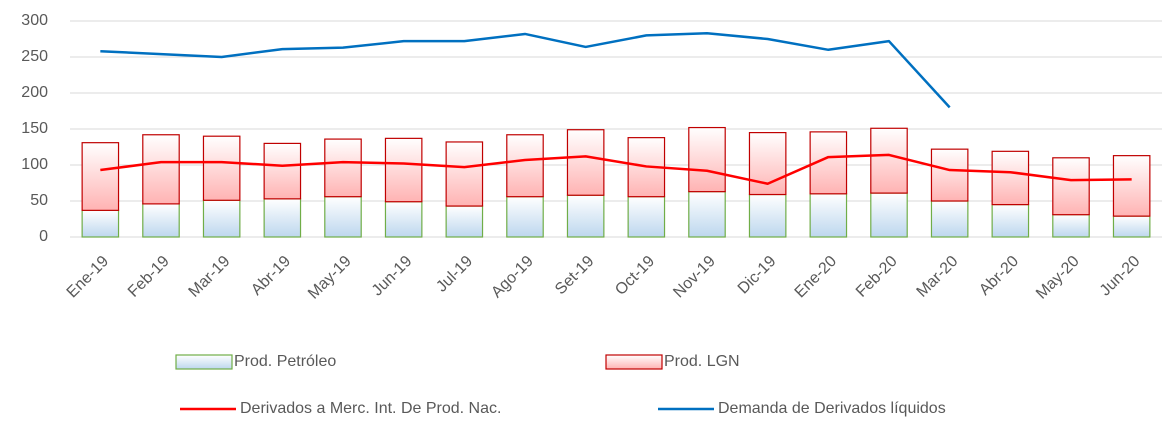  What do you see at coordinates (285, 361) in the screenshot?
I see `legend-label: Prod. Petróleo` at bounding box center [285, 361].